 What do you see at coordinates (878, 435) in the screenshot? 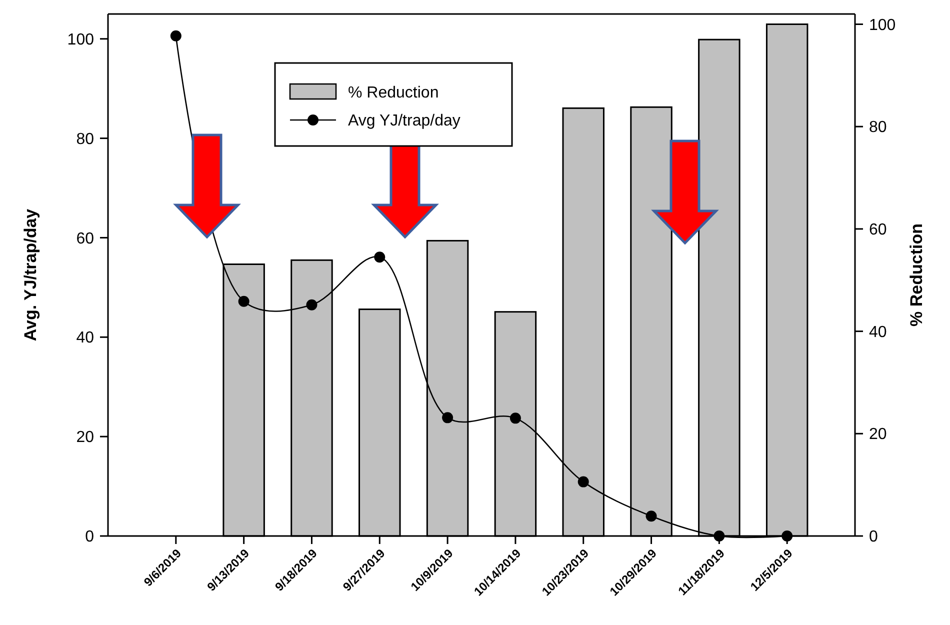
I see `y2-tick-label: 20` at bounding box center [878, 435].